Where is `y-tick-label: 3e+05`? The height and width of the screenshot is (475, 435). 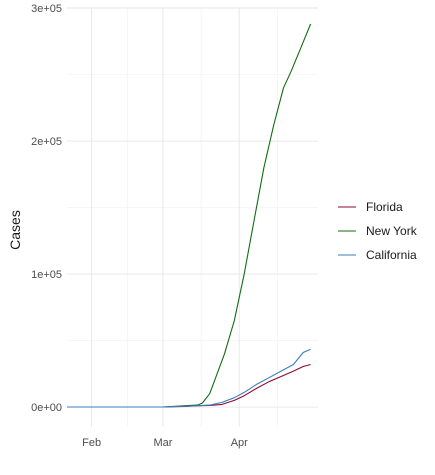
y-tick-label: 3e+05 is located at coordinates (46, 9).